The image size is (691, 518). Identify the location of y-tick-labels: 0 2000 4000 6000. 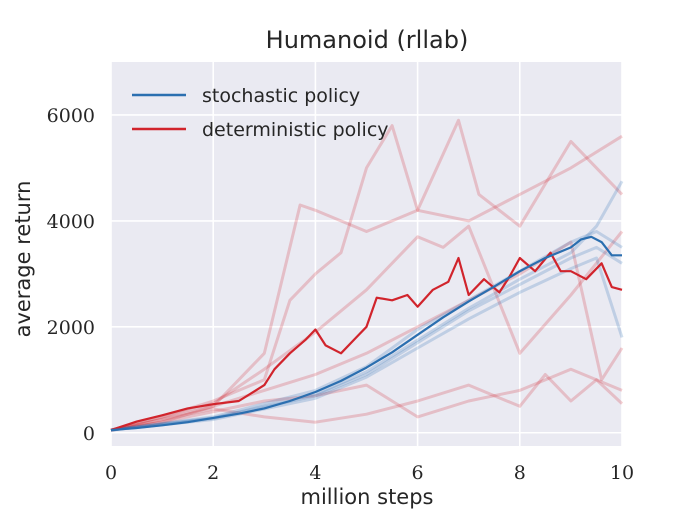
(71, 275).